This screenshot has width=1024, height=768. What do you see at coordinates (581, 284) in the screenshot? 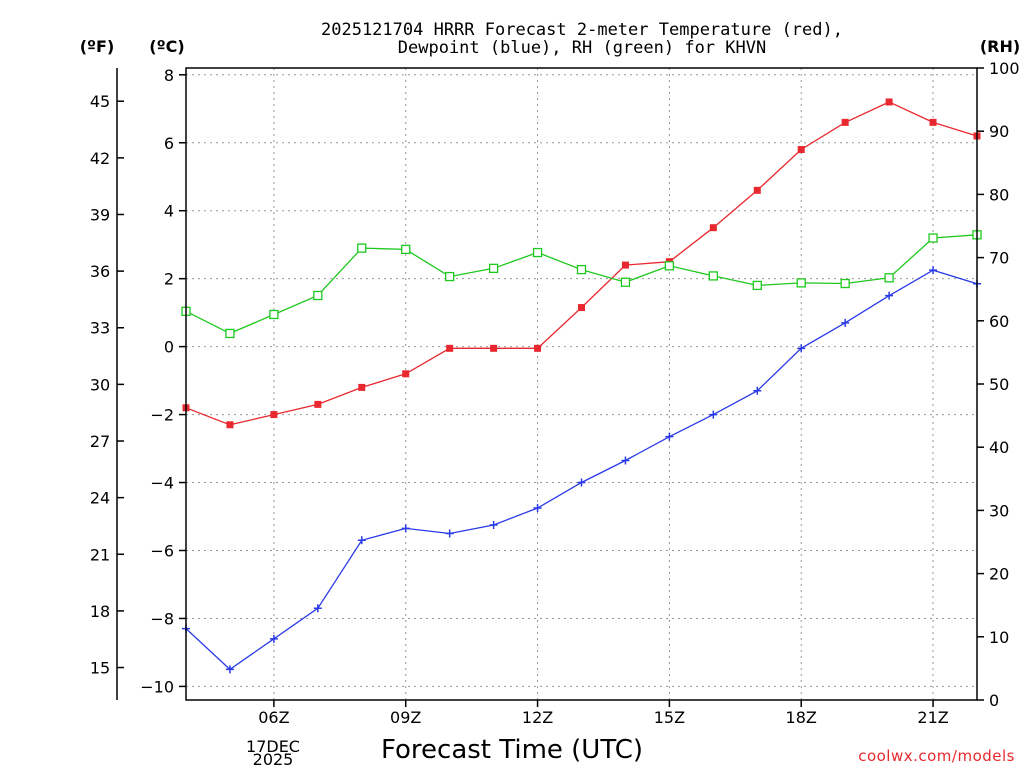
I see `rh-line` at bounding box center [581, 284].